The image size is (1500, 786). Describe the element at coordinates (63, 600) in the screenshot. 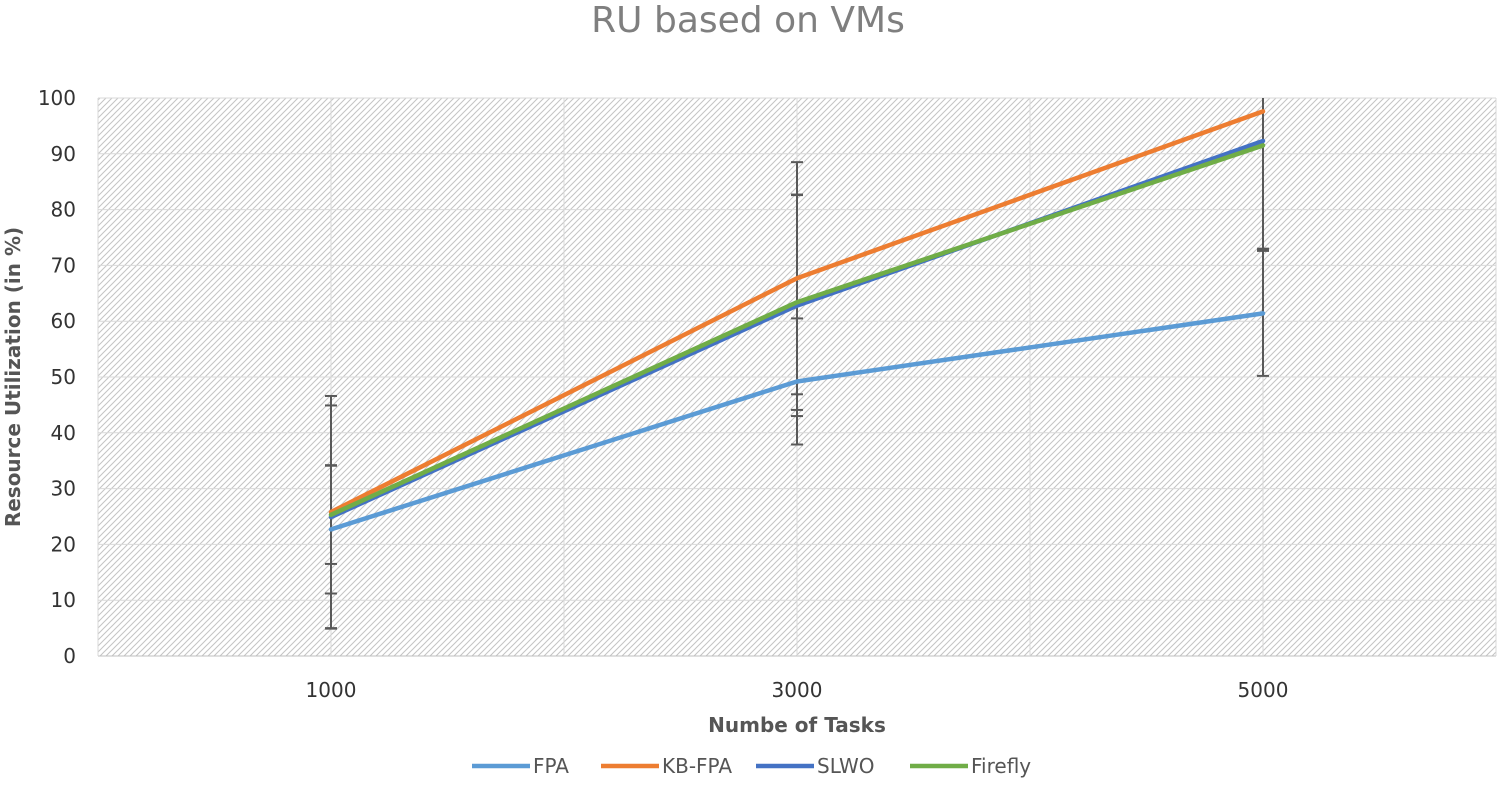

I see `y-tick-label-10: 10` at that location.